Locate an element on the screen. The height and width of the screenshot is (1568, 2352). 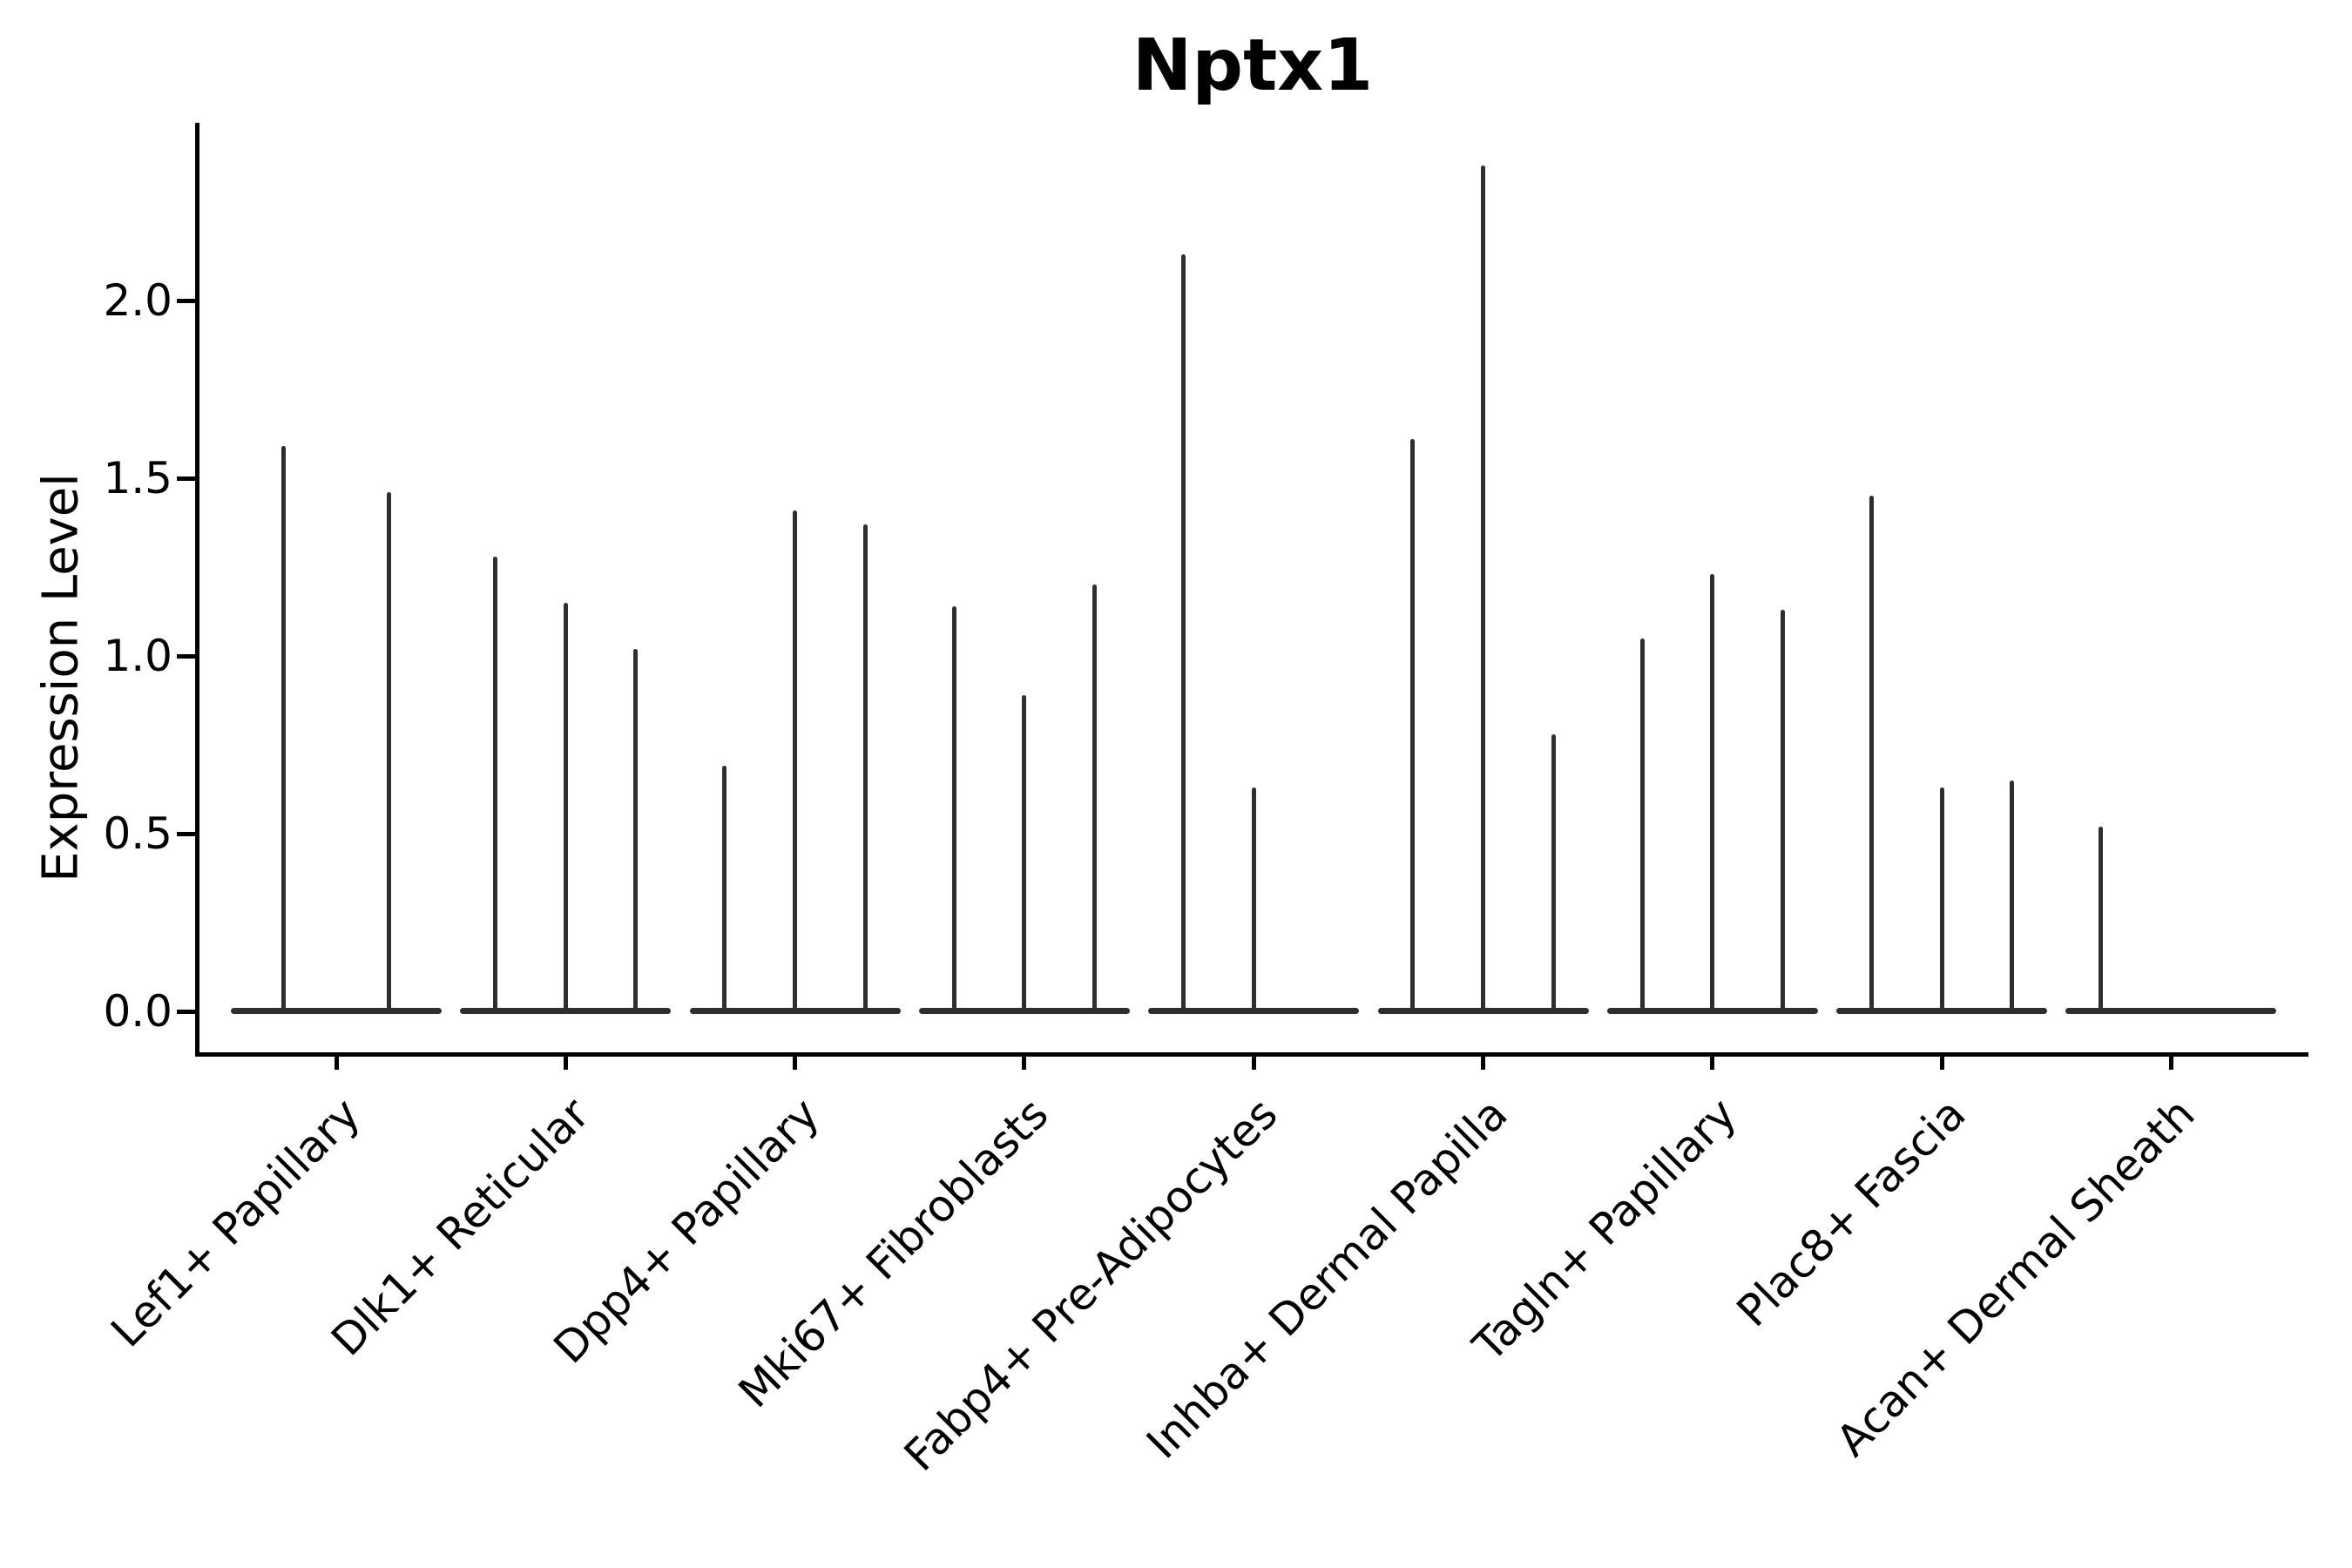
x-tick-label: Dlk1+ Reticular is located at coordinates (460, 1227).